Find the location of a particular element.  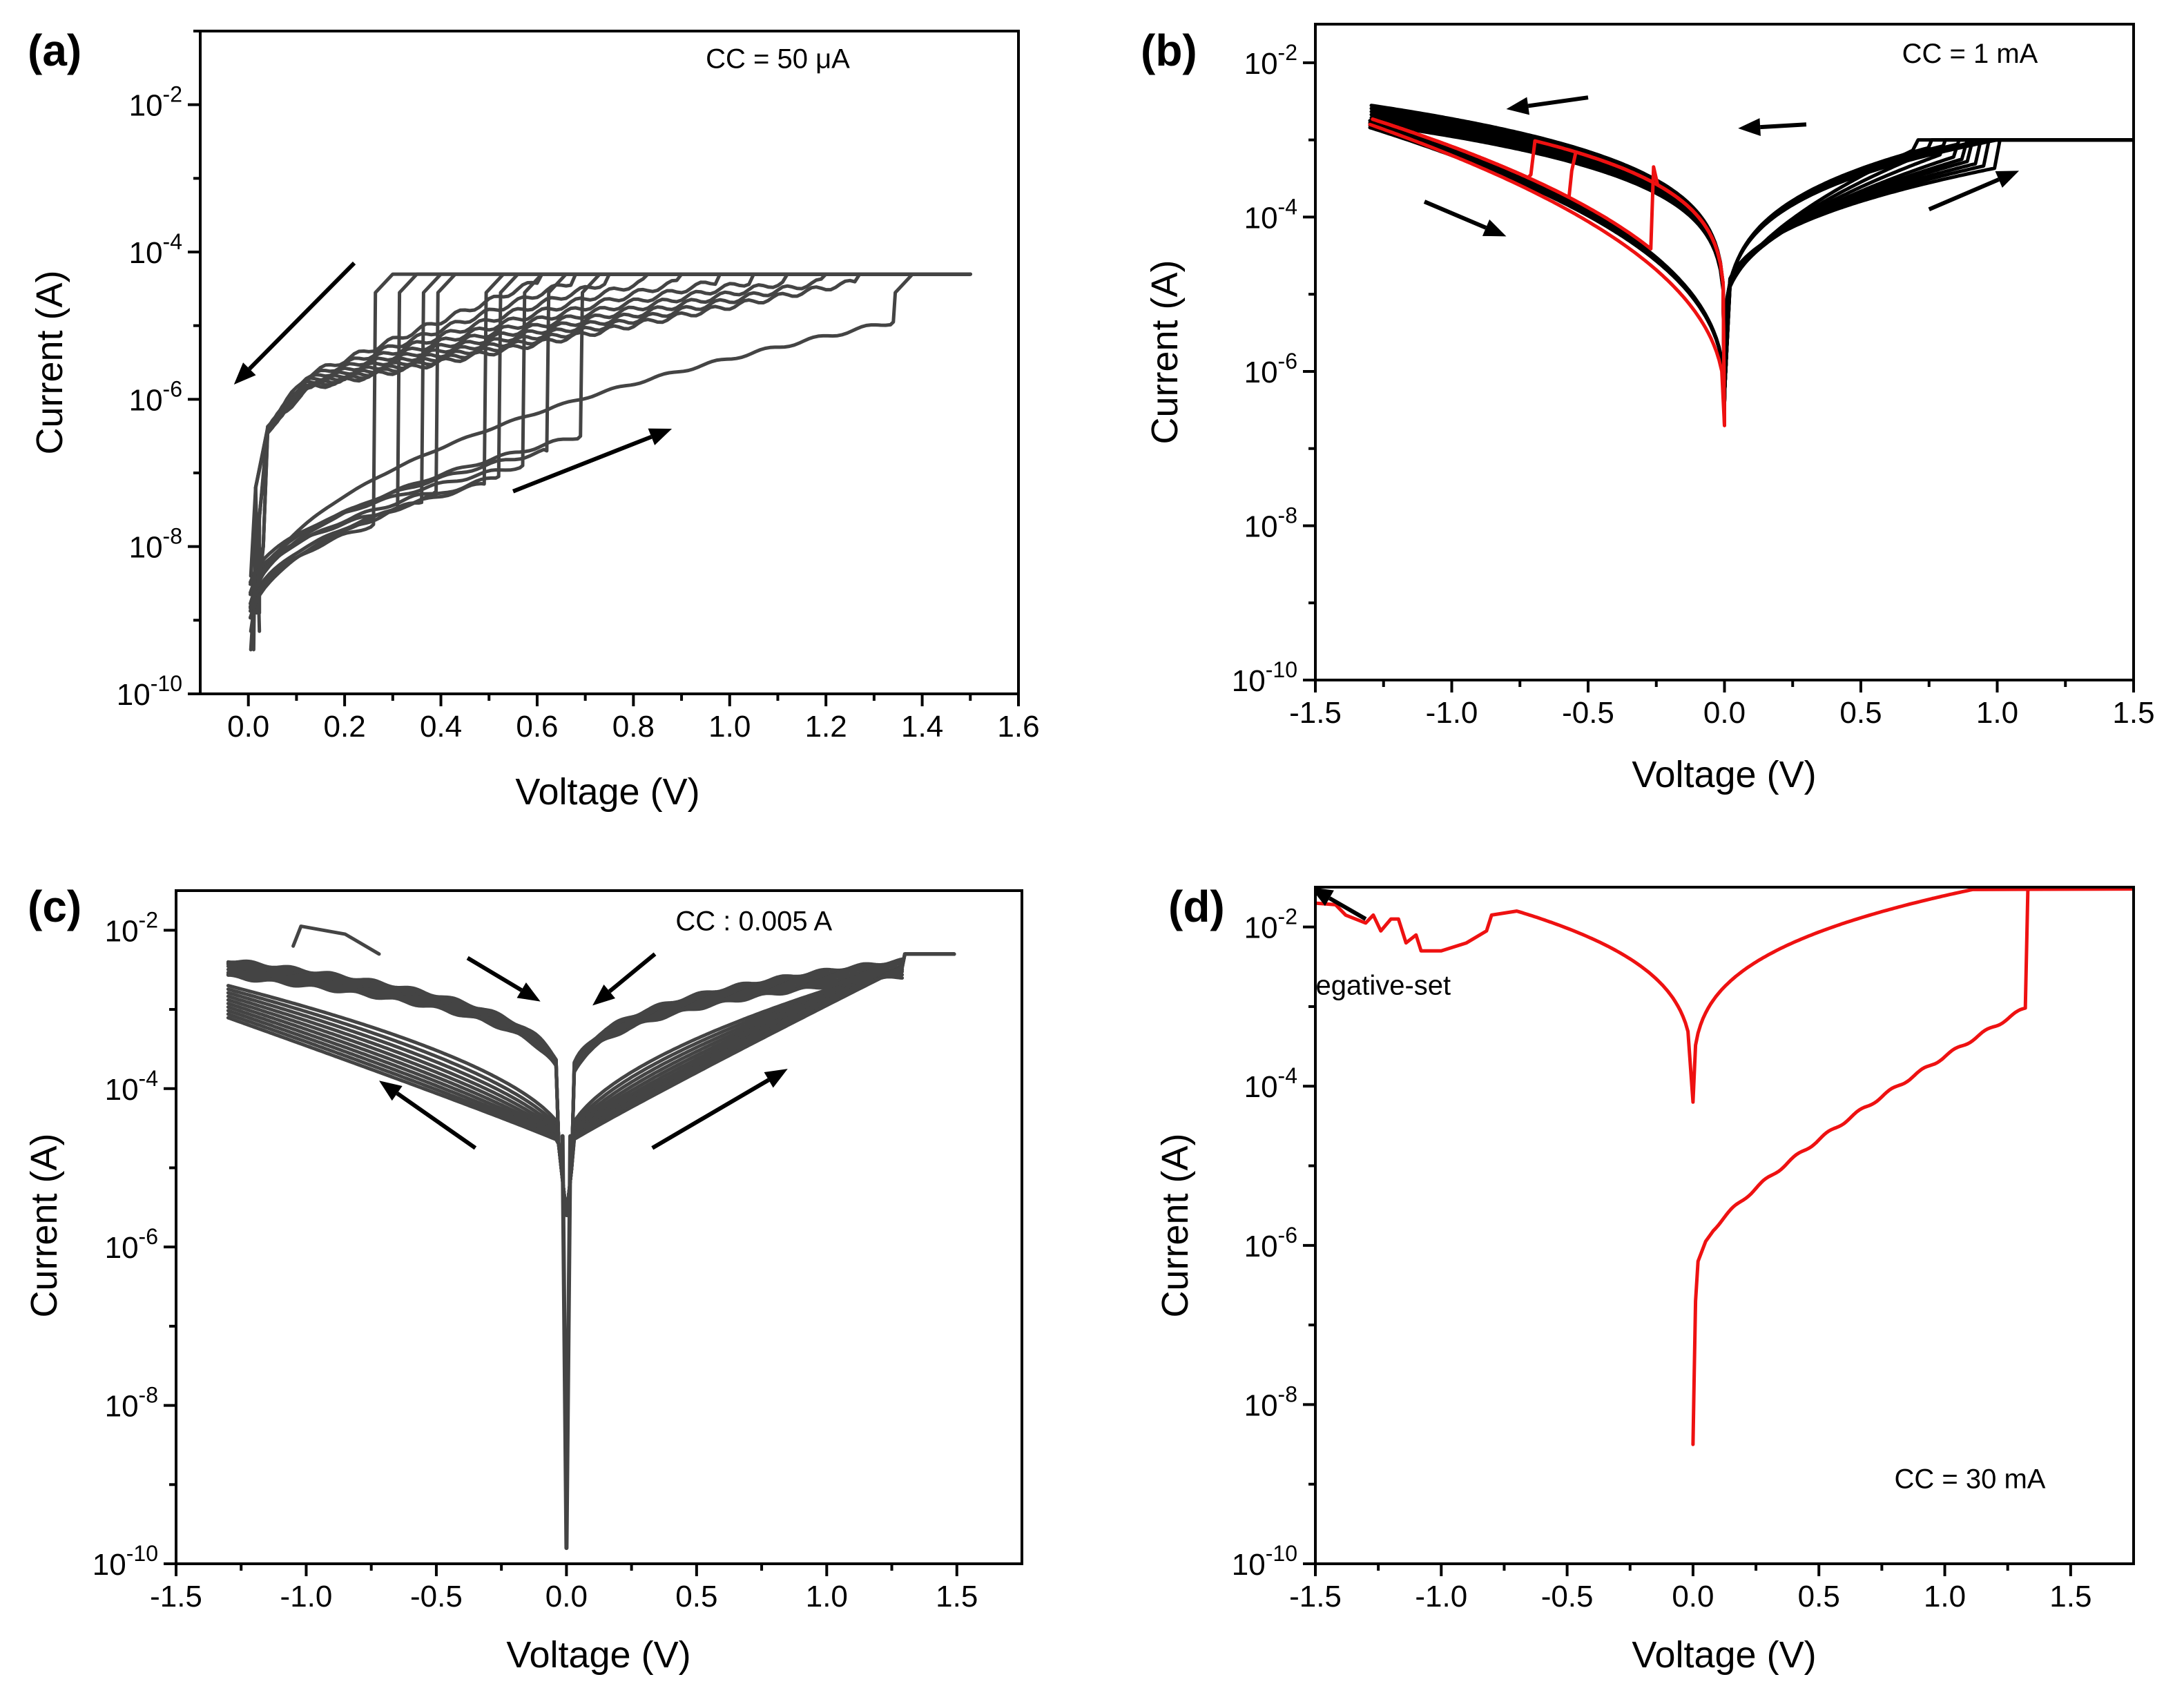

plot-area: CC = 50 μA is located at coordinates (602, 347).